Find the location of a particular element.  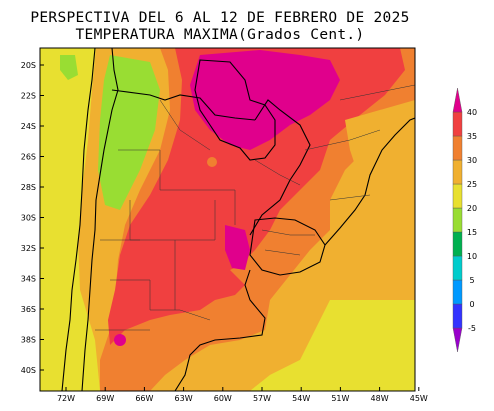

lon-label: 54W is located at coordinates (301, 398).